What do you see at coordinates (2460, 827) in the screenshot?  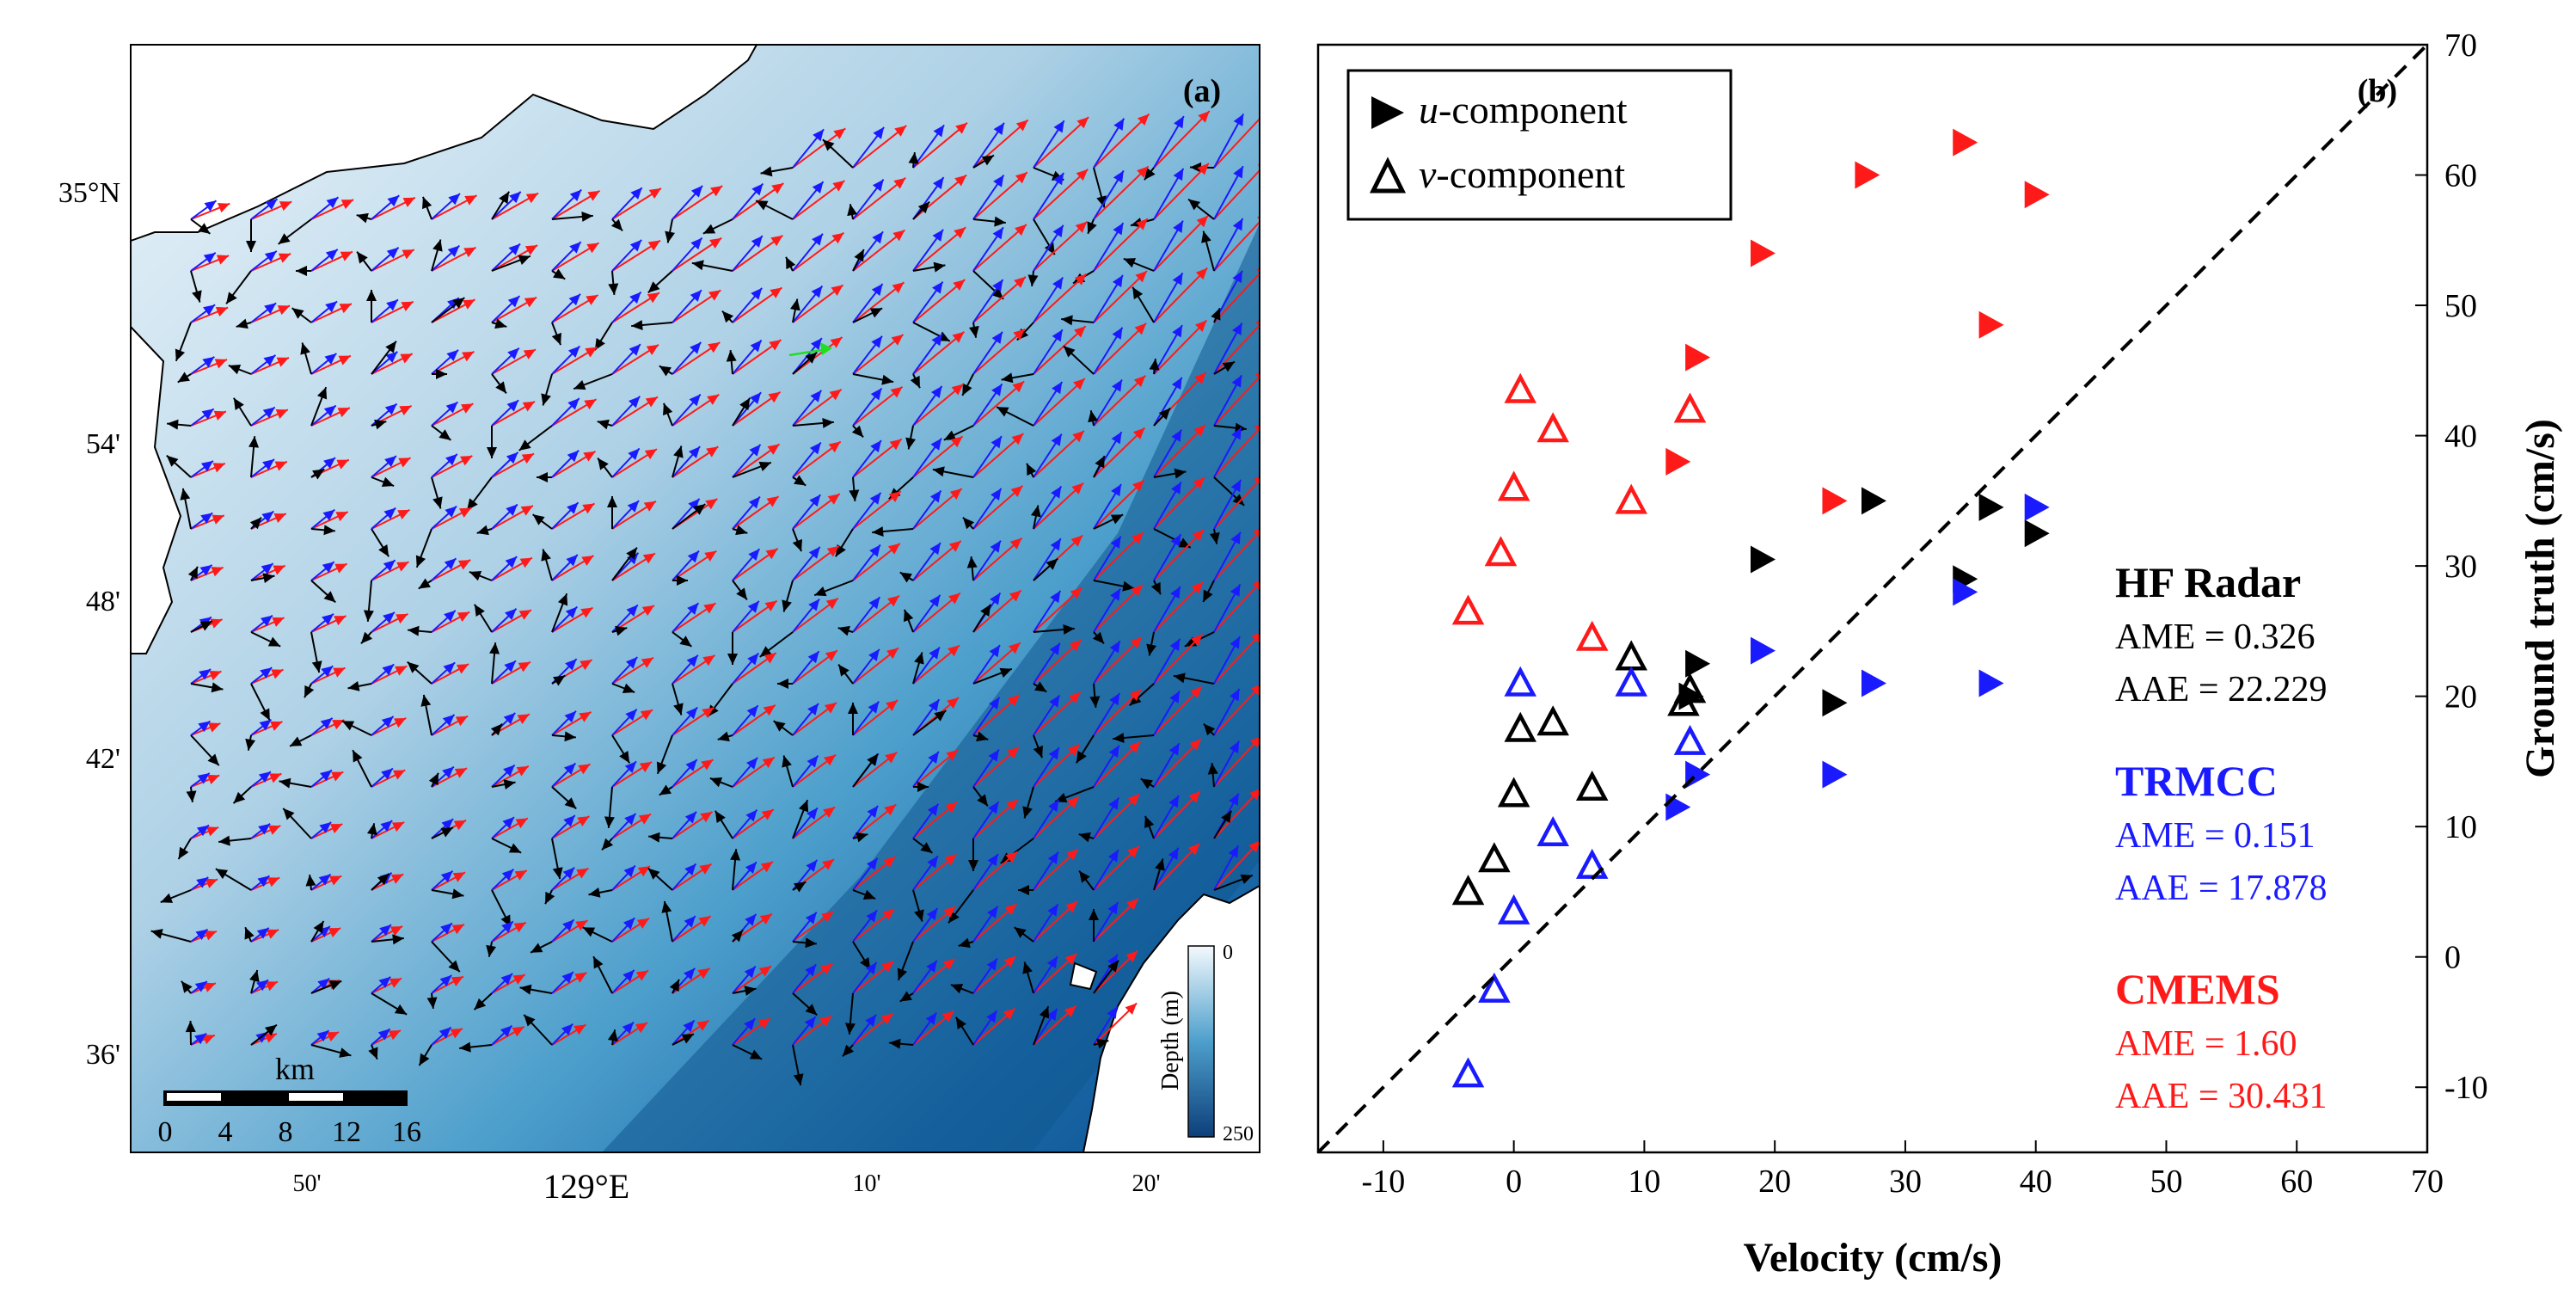 I see `y-tick-label: 10` at bounding box center [2460, 827].